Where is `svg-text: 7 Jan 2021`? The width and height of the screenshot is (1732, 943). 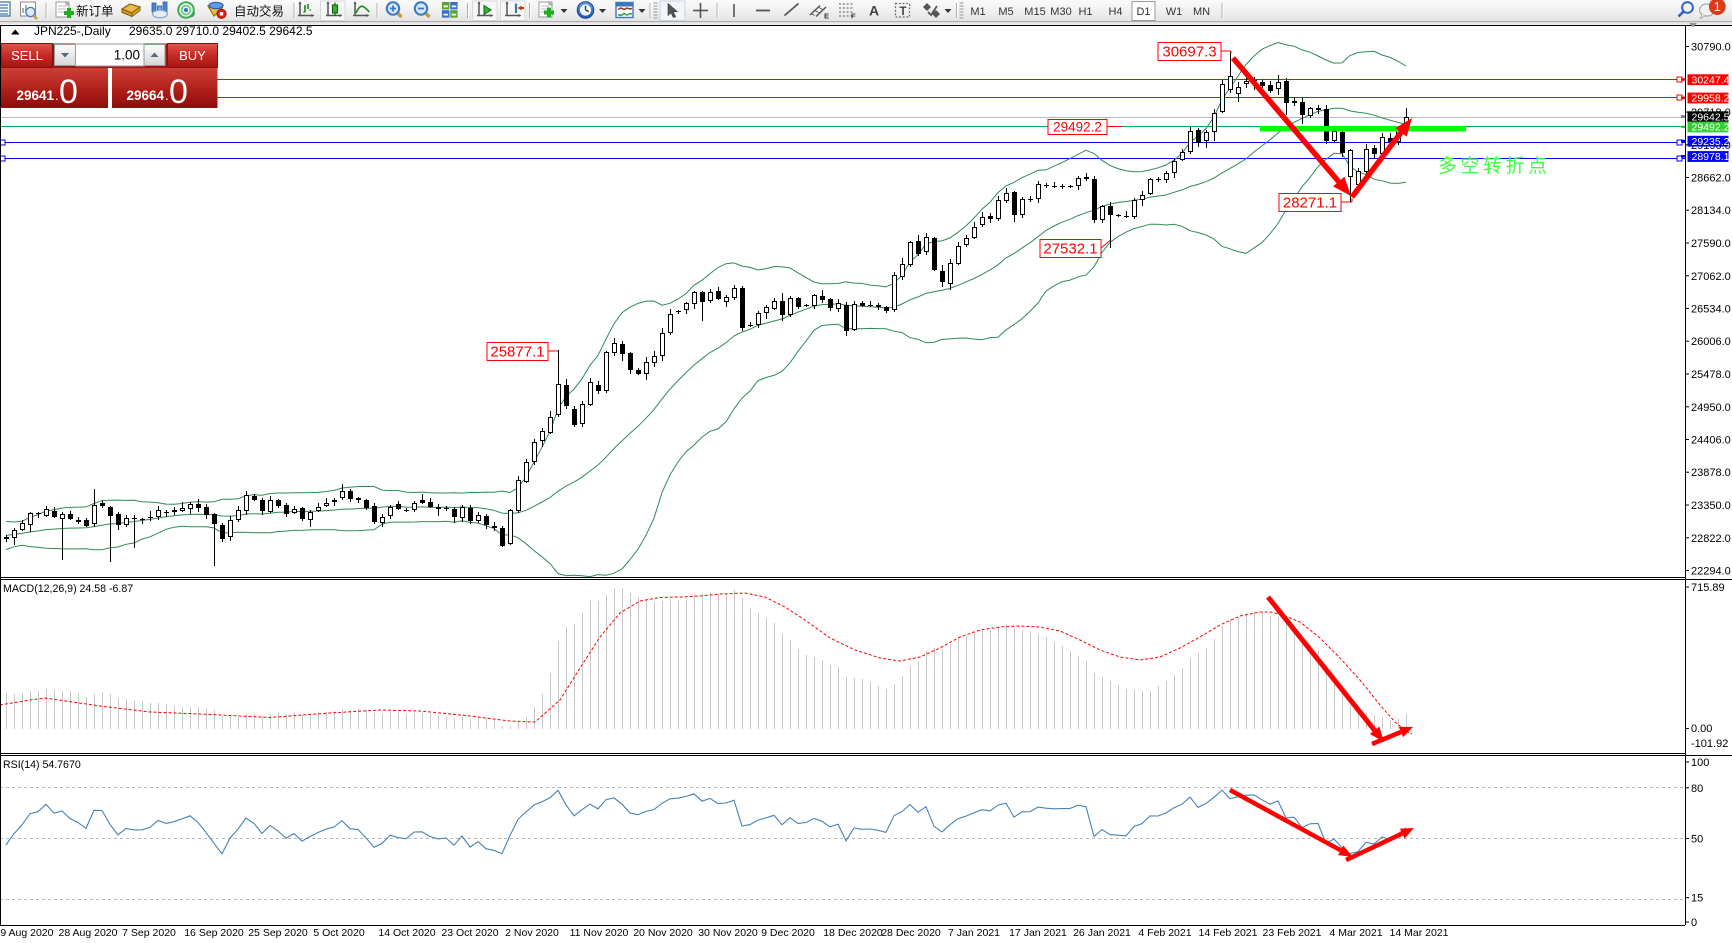 svg-text: 7 Jan 2021 is located at coordinates (974, 933).